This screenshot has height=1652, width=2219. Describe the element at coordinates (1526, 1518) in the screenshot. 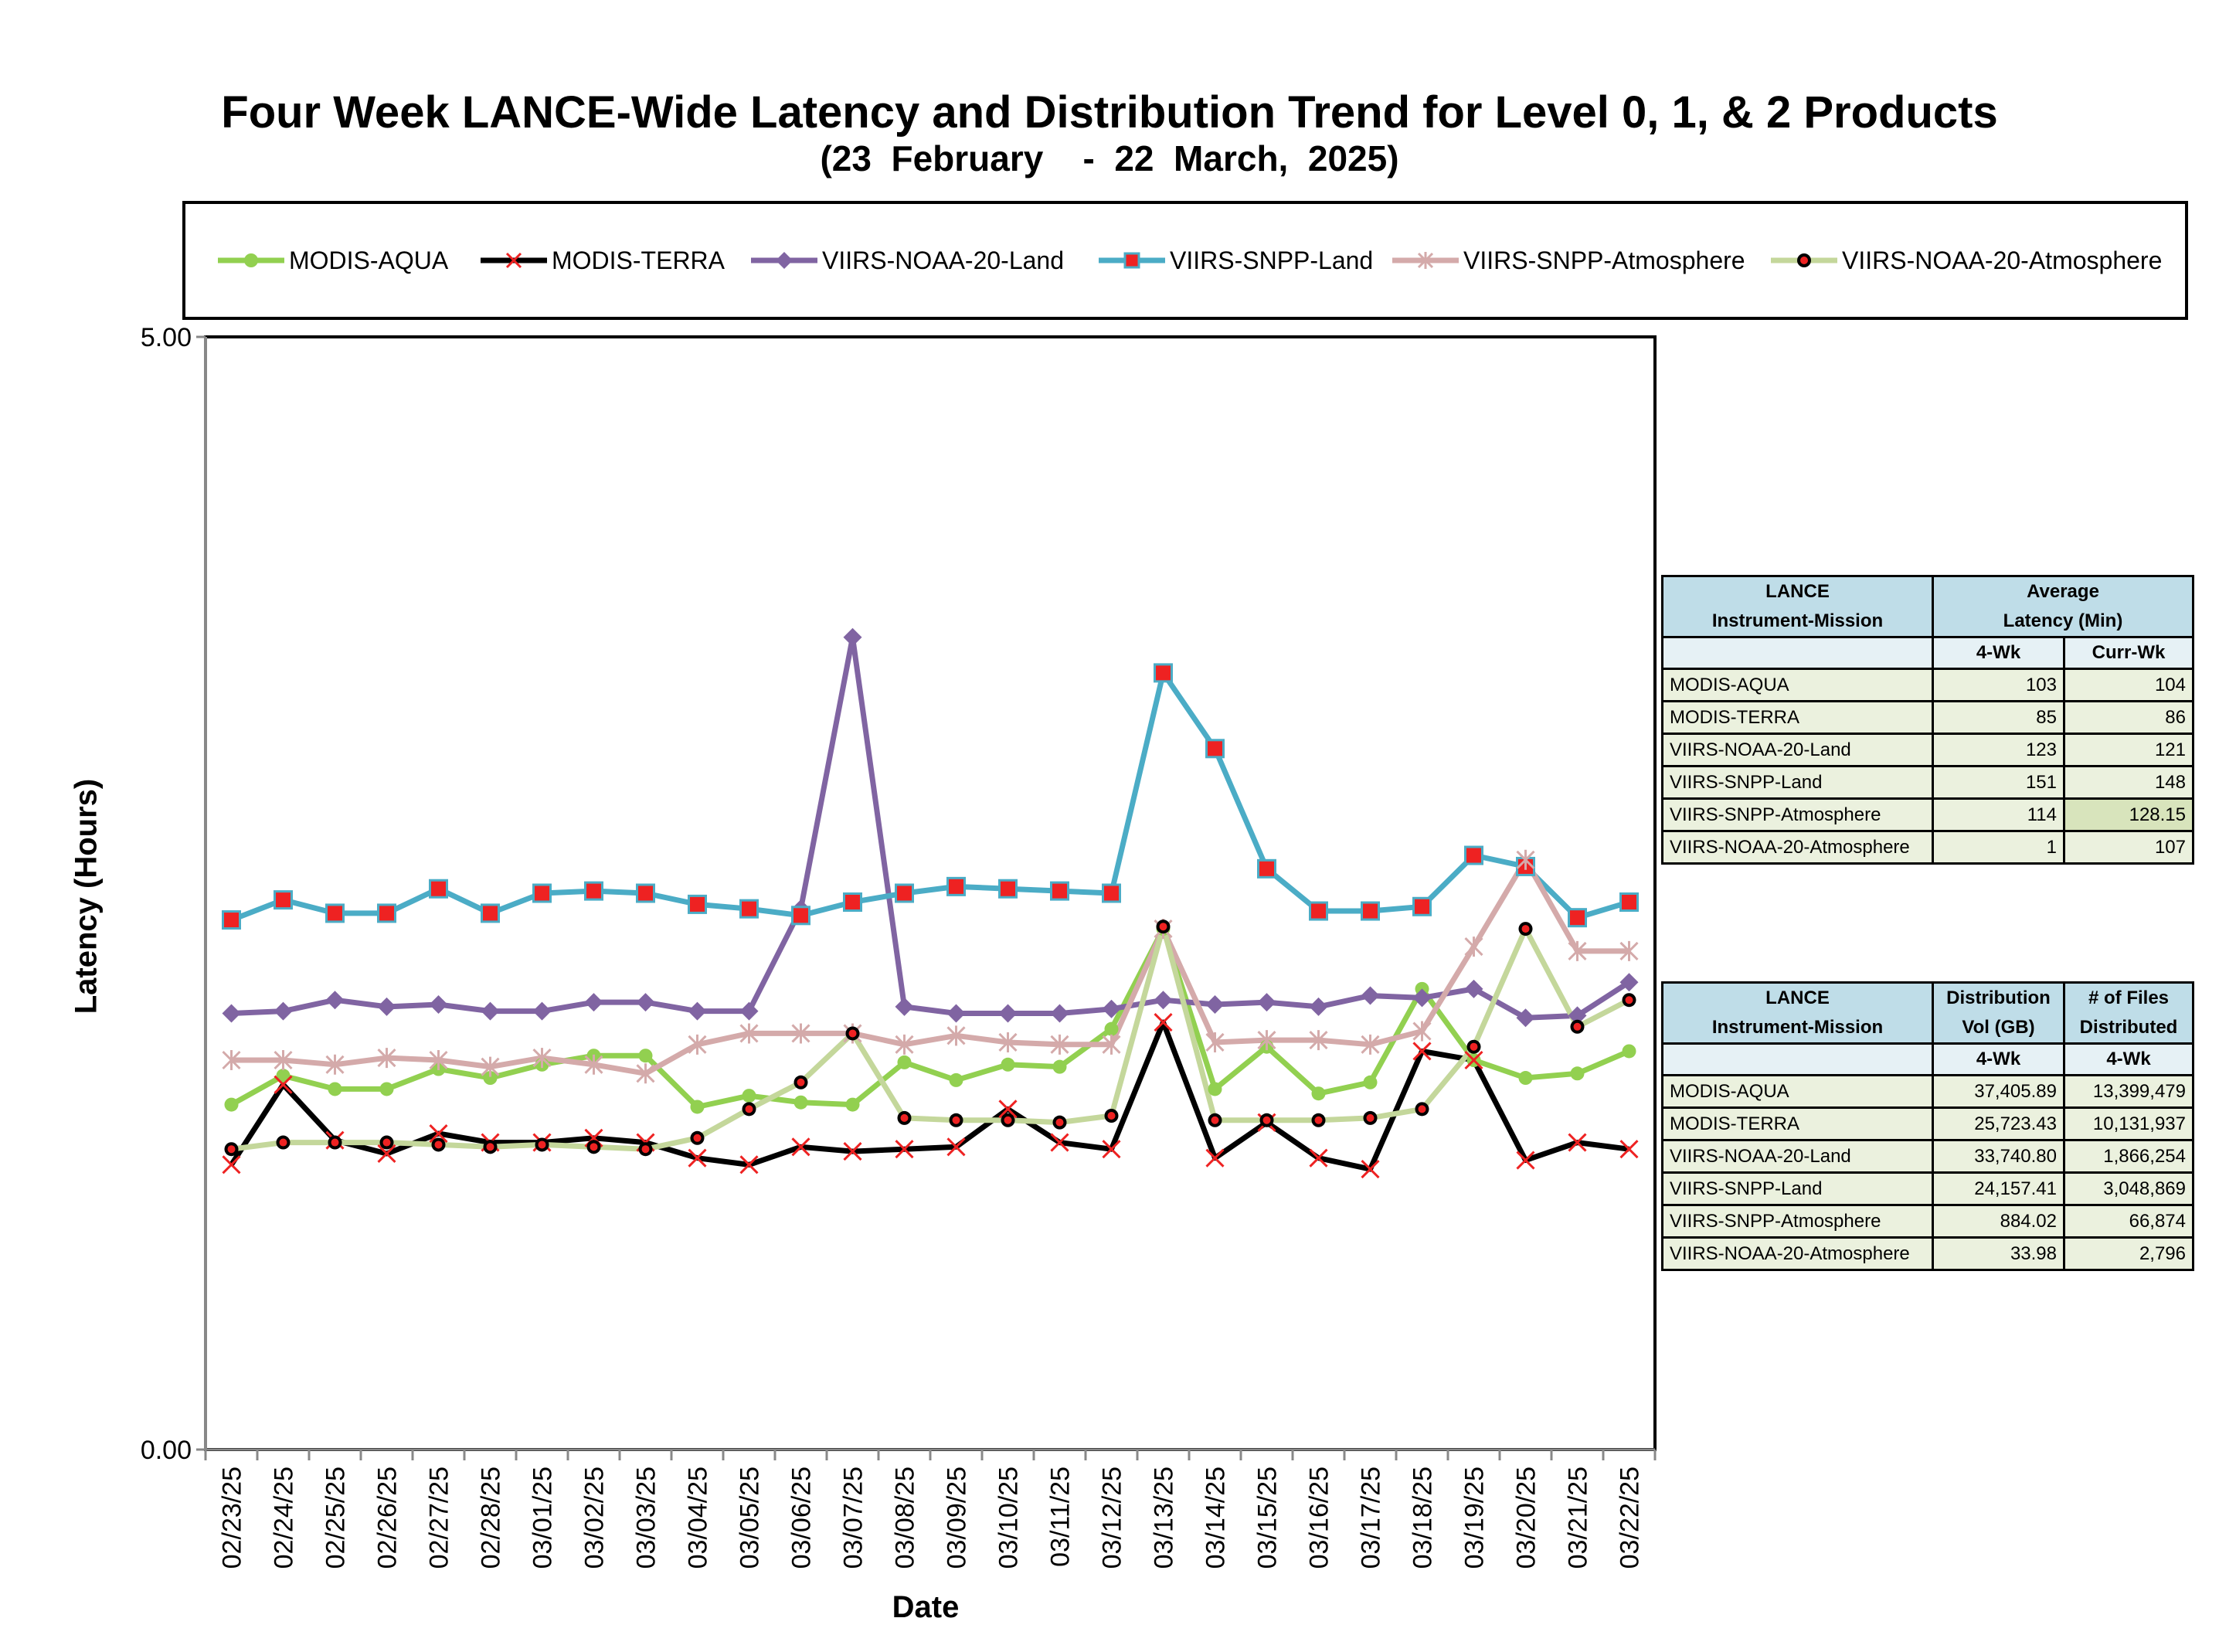

I see `x-tick-label: 03/20/25` at that location.